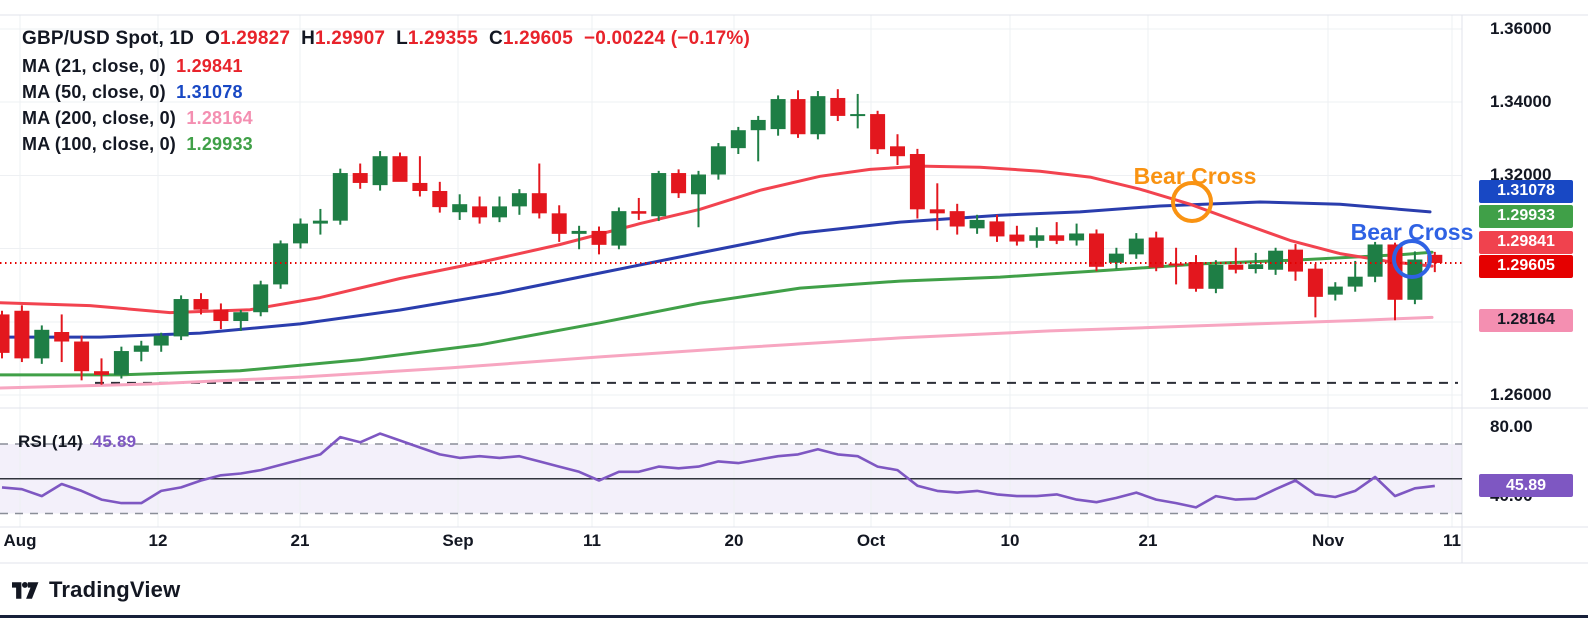 This screenshot has height=624, width=1588. What do you see at coordinates (255, 38) in the screenshot?
I see `legend-segment: 1.29827` at bounding box center [255, 38].